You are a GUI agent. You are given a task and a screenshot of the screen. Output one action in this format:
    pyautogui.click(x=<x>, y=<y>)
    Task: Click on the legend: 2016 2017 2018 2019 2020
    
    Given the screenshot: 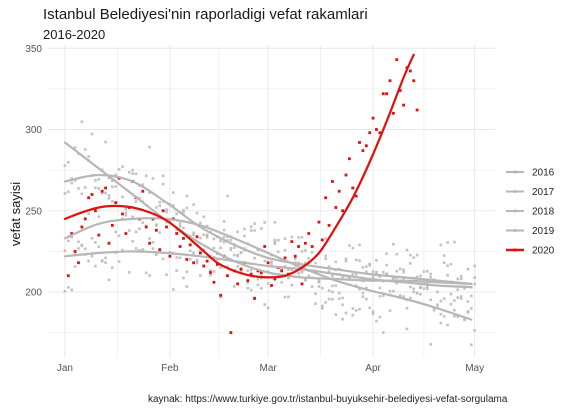 What is the action you would take?
    pyautogui.click(x=530, y=212)
    